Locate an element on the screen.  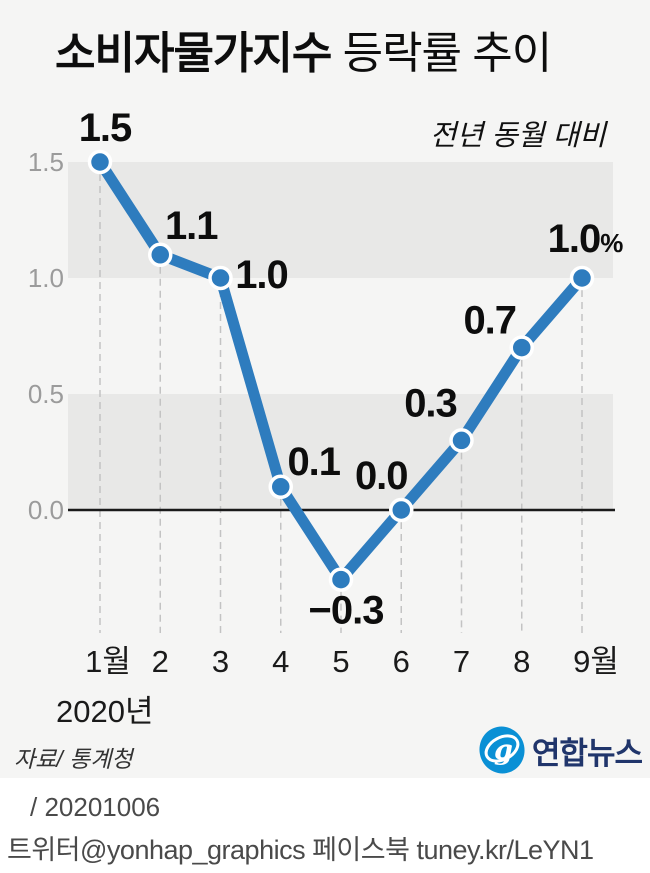
yonhap-logo: g 연합뉴스 is located at coordinates (560, 750).